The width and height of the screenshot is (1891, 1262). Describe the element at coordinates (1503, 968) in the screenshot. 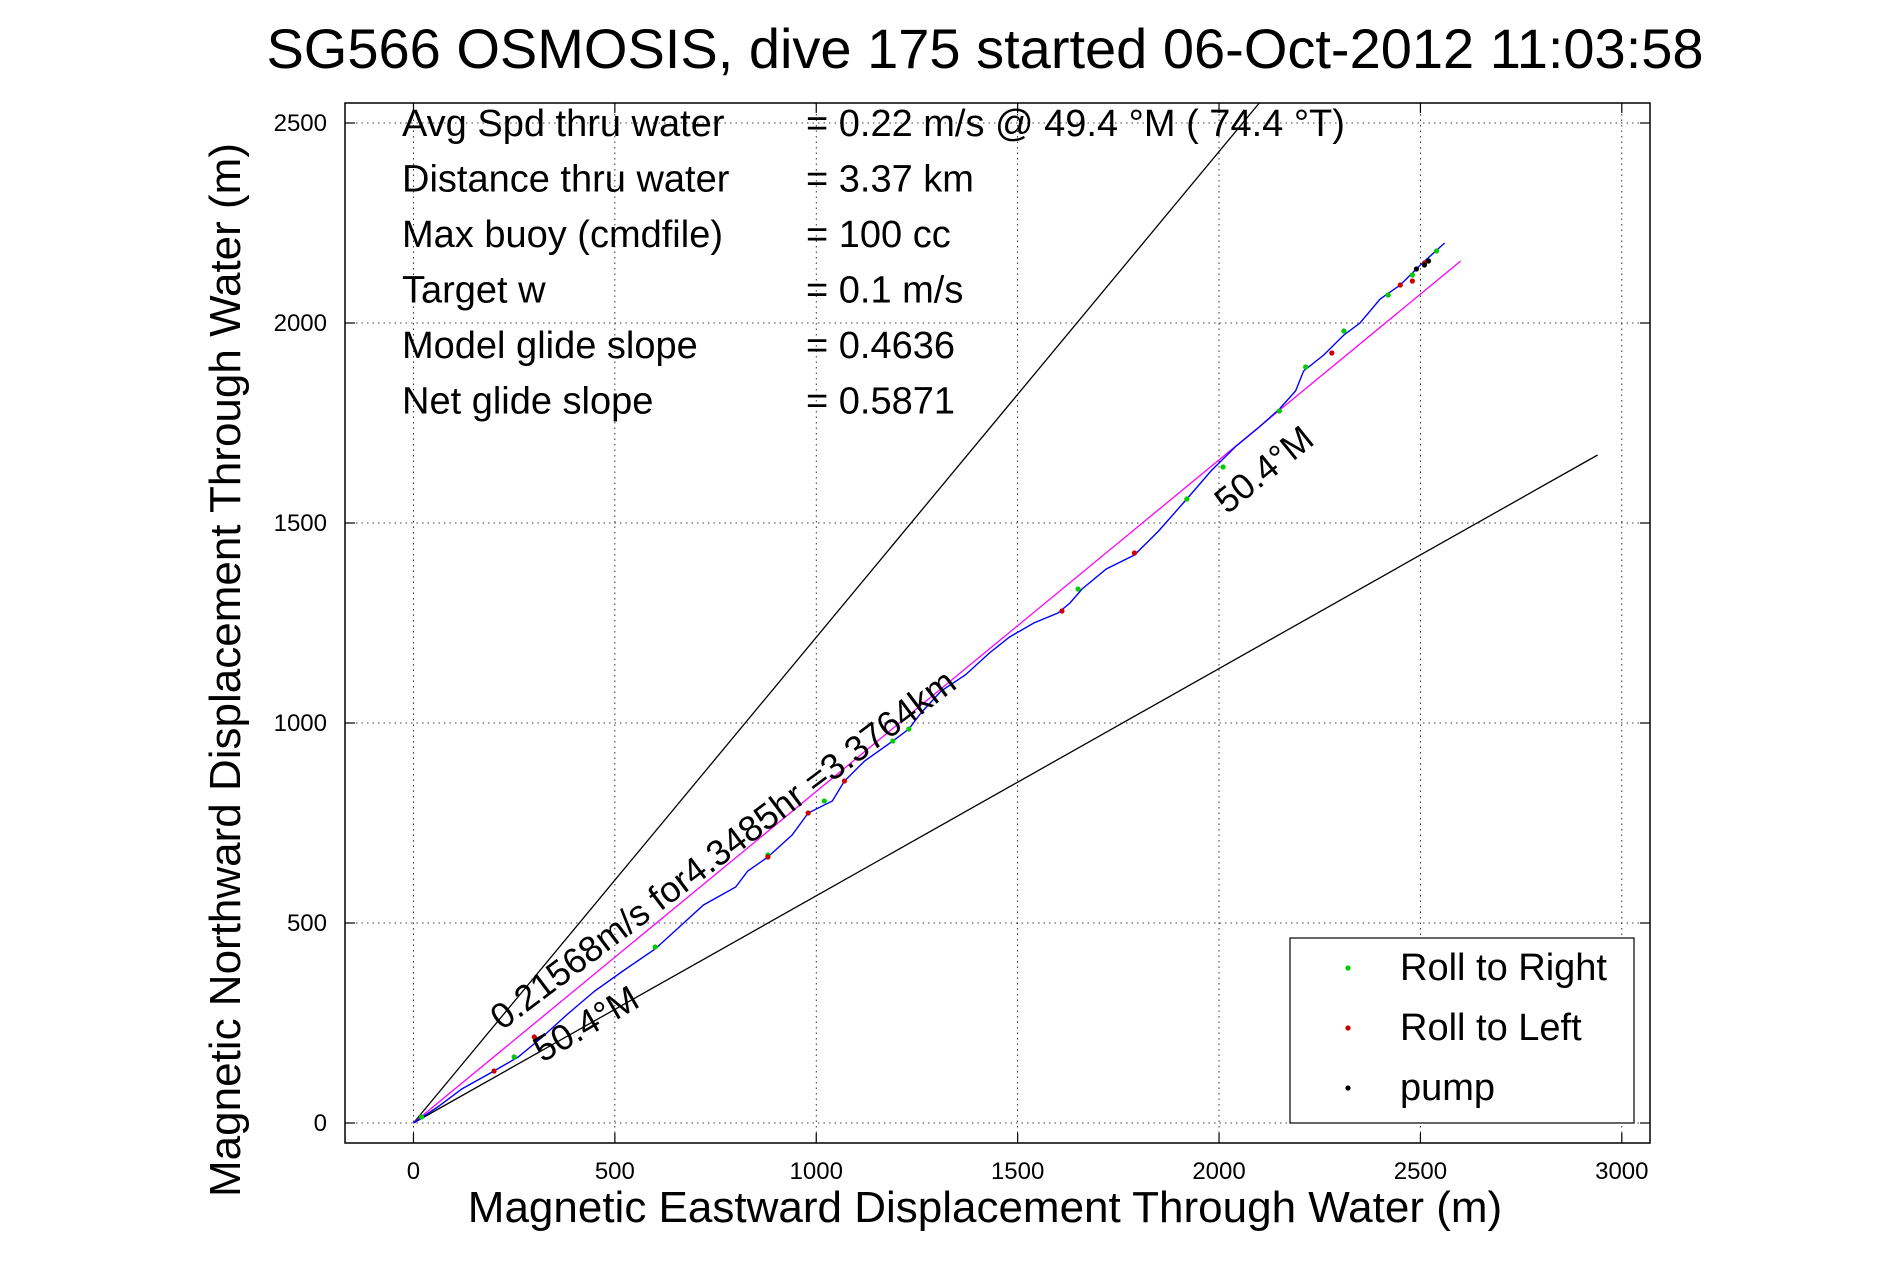

I see `legend-label: Roll to Right` at that location.